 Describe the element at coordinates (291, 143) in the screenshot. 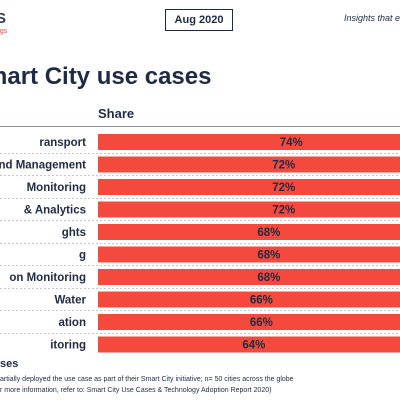

I see `value-label: 74%` at that location.